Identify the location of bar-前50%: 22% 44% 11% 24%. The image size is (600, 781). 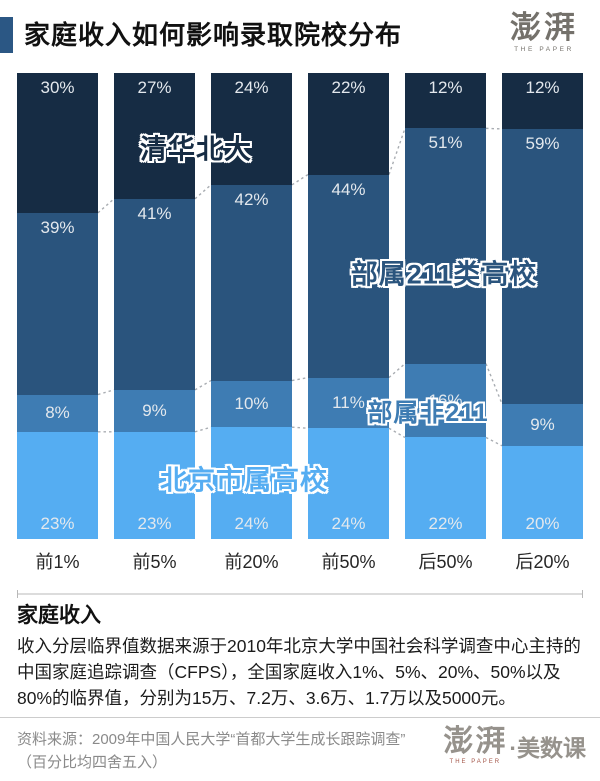
(348, 306).